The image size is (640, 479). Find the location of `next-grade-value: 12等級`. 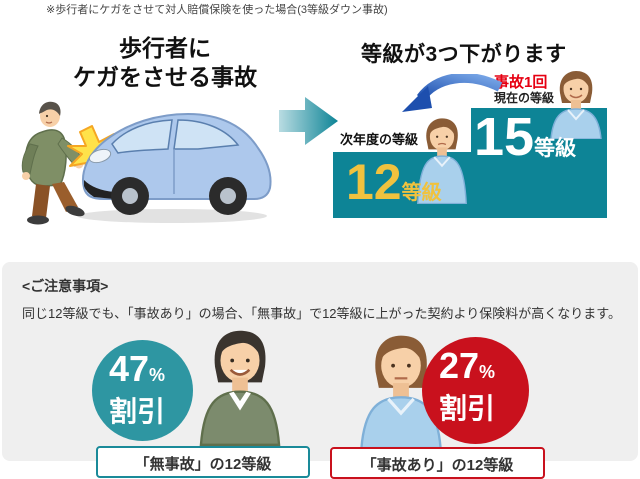

next-grade-value: 12等級 is located at coordinates (394, 182).